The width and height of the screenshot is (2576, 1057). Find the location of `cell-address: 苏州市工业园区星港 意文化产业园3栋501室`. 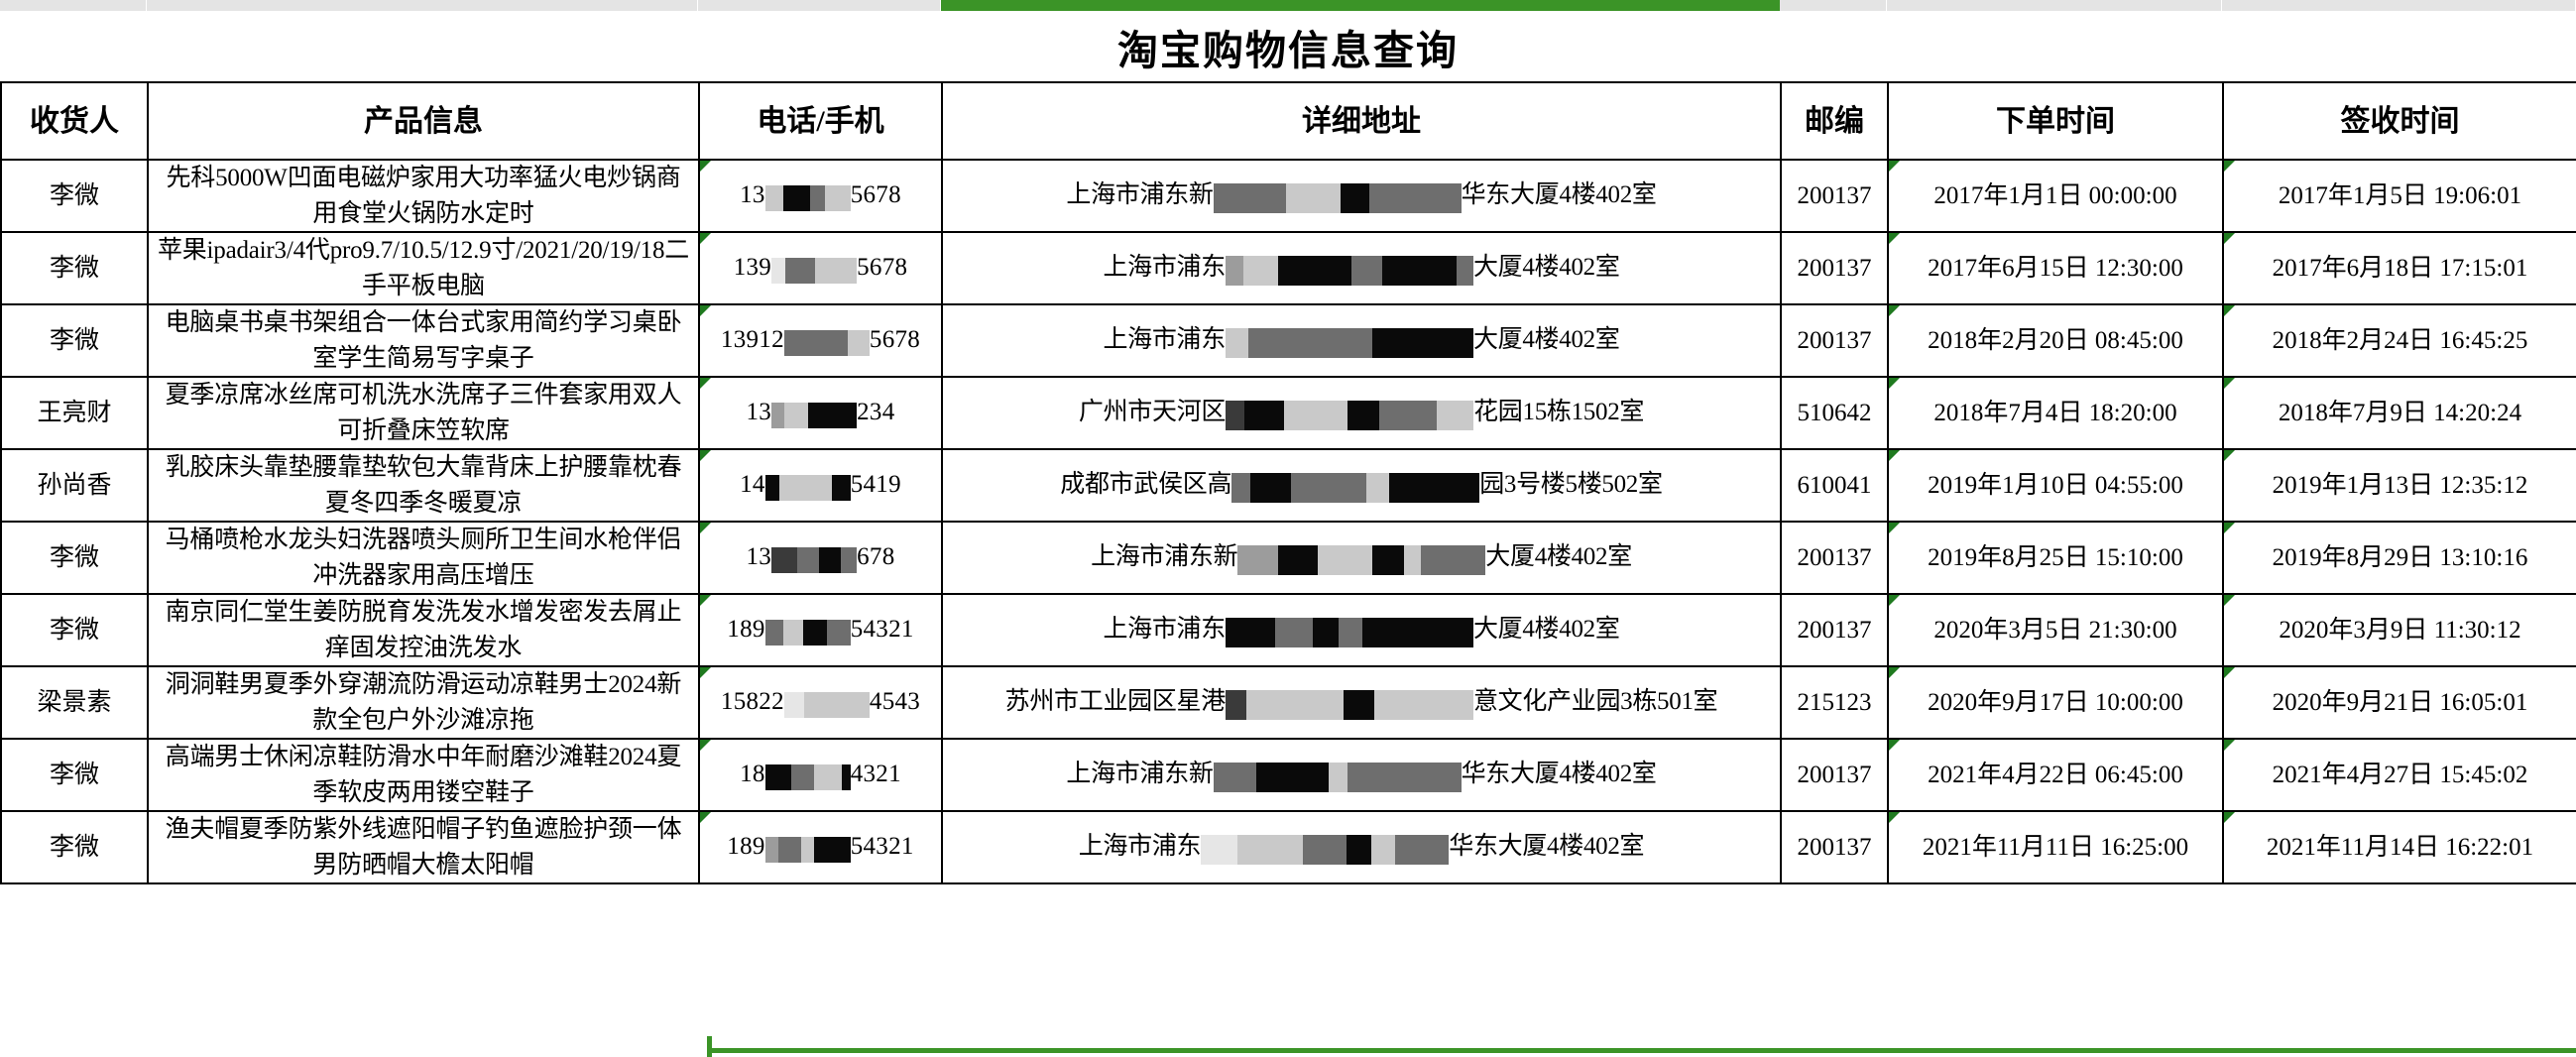

cell-address: 苏州市工业园区星港 意文化产业园3栋501室 is located at coordinates (1361, 702).